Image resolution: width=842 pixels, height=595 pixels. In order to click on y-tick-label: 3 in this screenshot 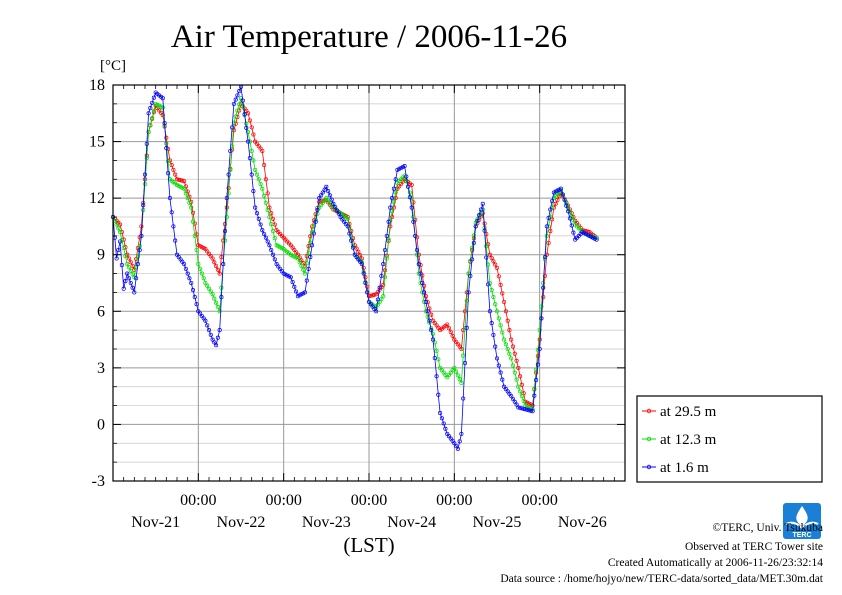, I will do `click(101, 368)`.